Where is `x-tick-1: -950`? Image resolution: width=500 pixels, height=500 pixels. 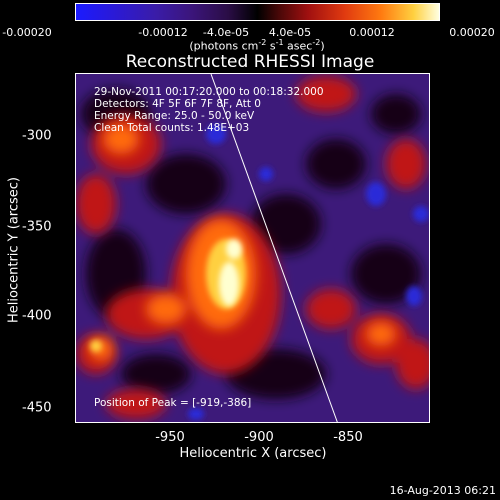 x-tick-1: -950 is located at coordinates (170, 437).